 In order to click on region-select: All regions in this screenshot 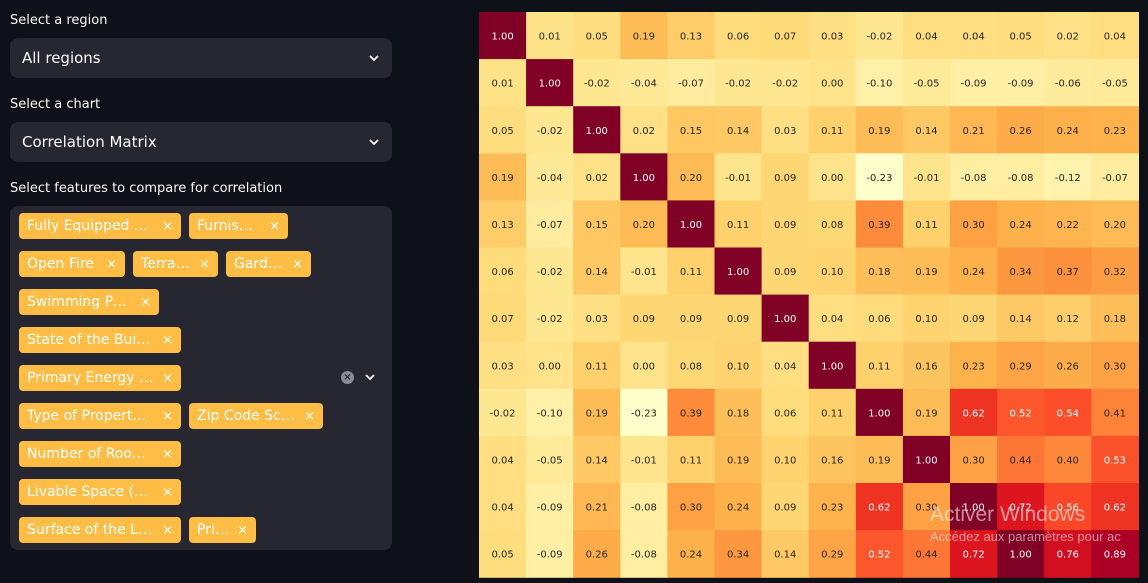, I will do `click(201, 58)`.